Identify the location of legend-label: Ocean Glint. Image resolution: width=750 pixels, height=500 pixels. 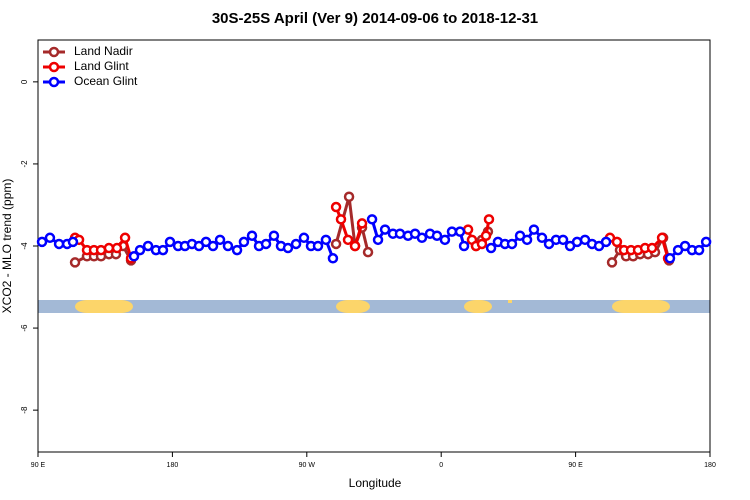
(106, 81).